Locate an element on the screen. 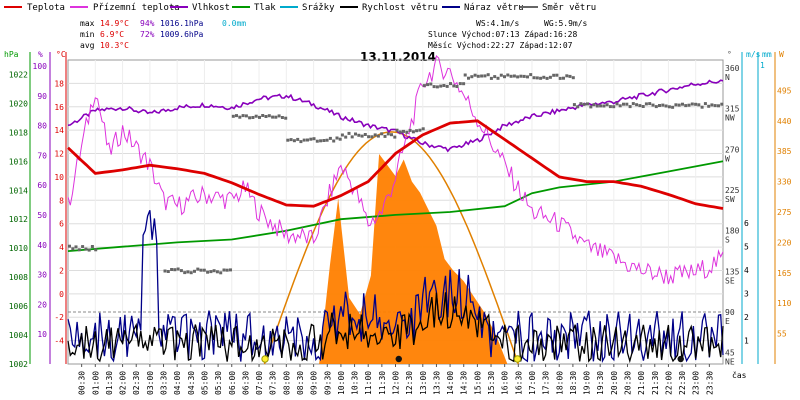 Image resolution: width=800 pixels, height=400 pixels. deg-tick-label: 225 is located at coordinates (732, 190).